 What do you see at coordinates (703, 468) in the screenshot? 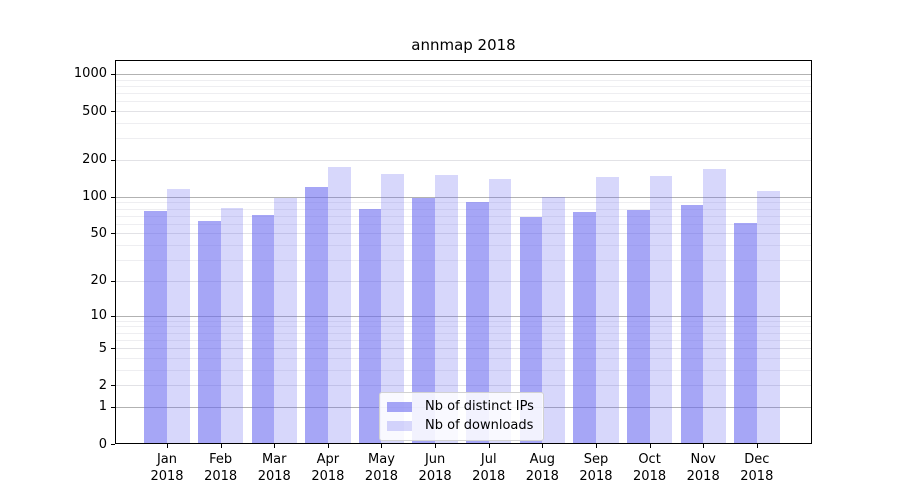
I see `x-tick-label: Nov 2018` at bounding box center [703, 468].